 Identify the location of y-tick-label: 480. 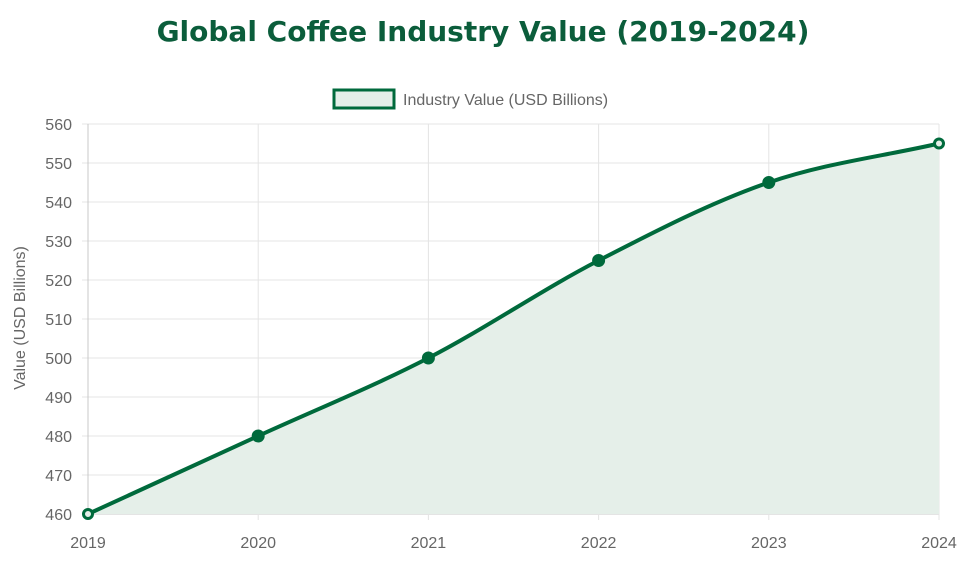
(58, 437).